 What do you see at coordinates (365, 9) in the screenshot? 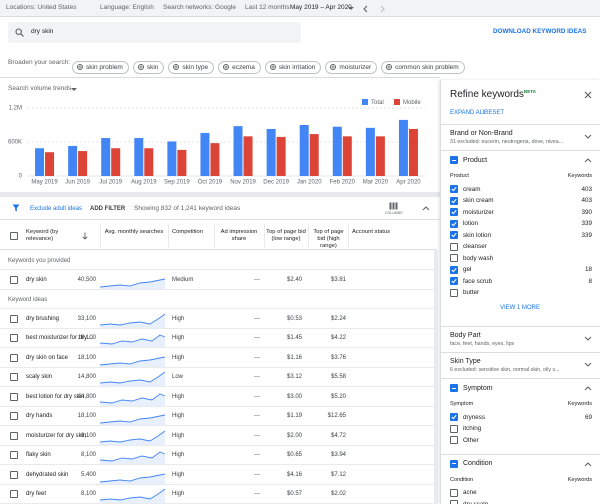
I see `prev-period` at bounding box center [365, 9].